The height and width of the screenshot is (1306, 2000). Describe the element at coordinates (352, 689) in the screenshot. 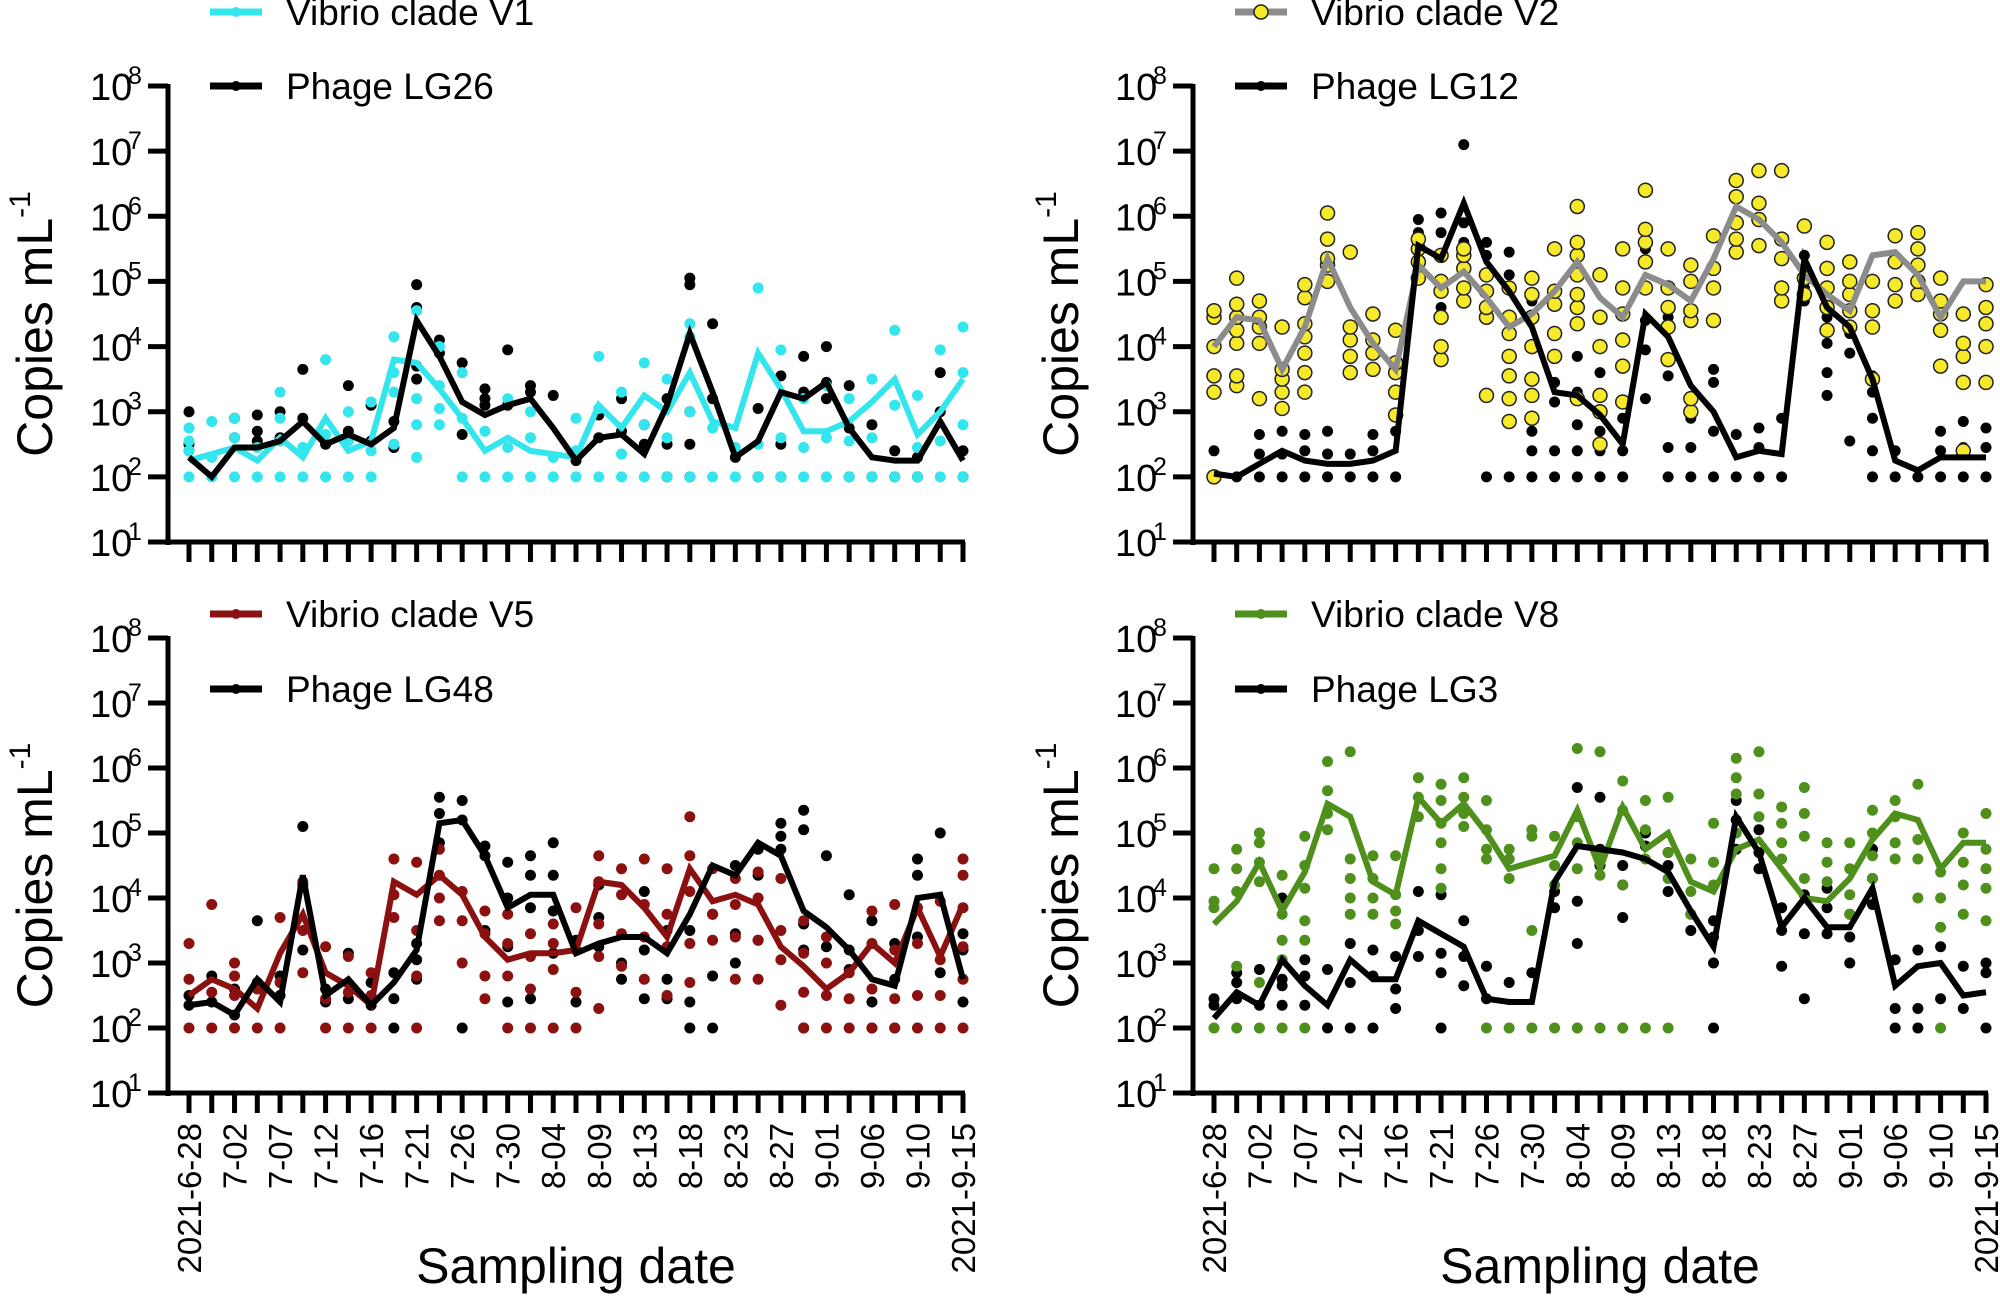

I see `legend-item: Phage LG48` at that location.